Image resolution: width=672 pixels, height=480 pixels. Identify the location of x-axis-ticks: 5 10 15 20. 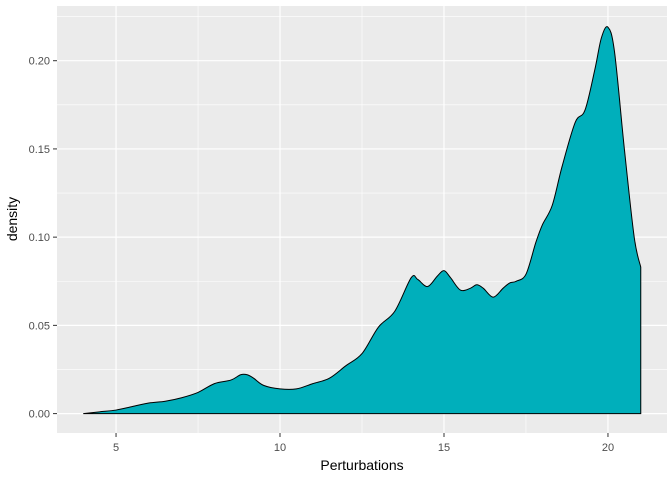
(363, 443).